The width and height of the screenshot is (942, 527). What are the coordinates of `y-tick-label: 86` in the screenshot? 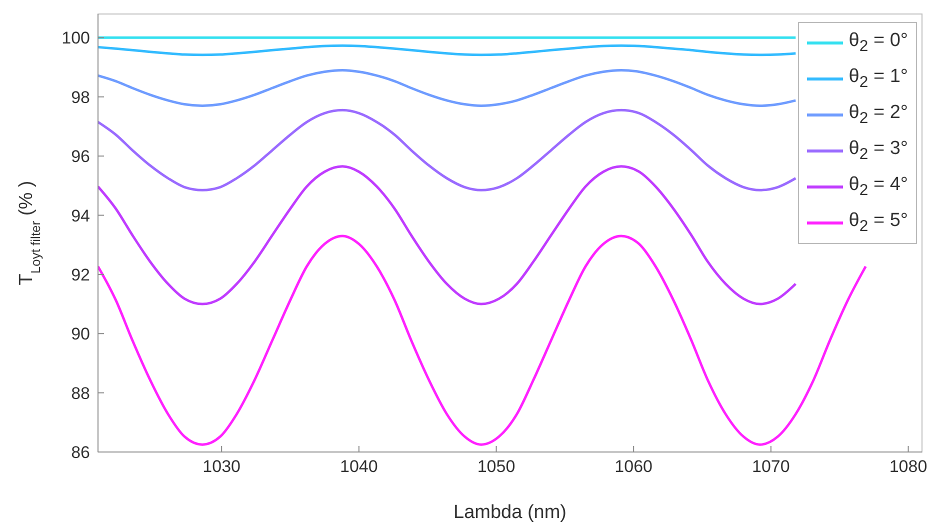 It's located at (80, 452).